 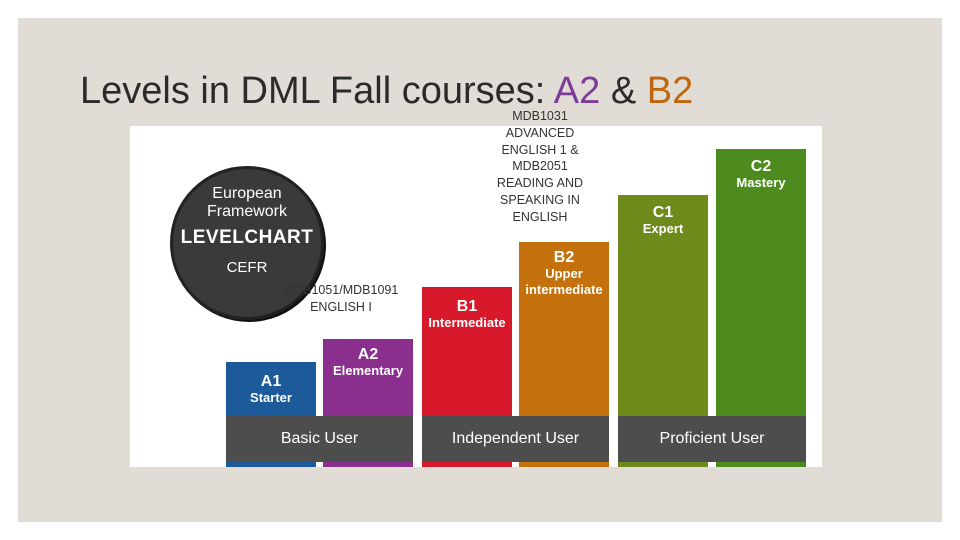 I want to click on title-ampersand: &, so click(x=623, y=91).